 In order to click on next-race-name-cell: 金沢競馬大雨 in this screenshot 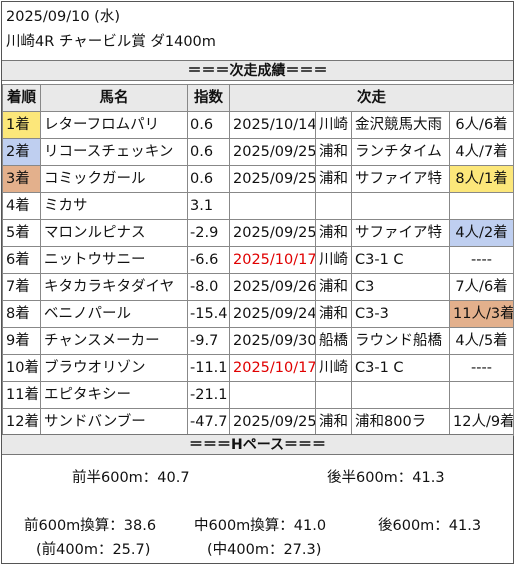, I will do `click(400, 125)`.